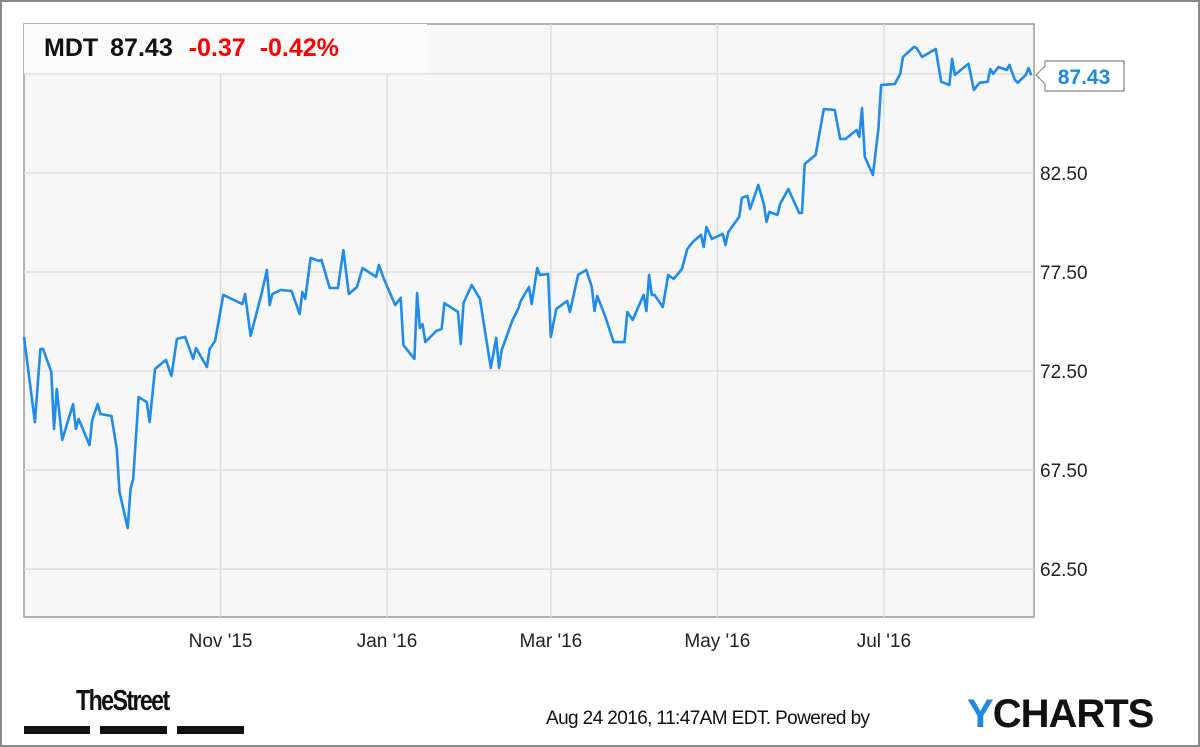  I want to click on last-price-callout: 87.43, so click(1080, 76).